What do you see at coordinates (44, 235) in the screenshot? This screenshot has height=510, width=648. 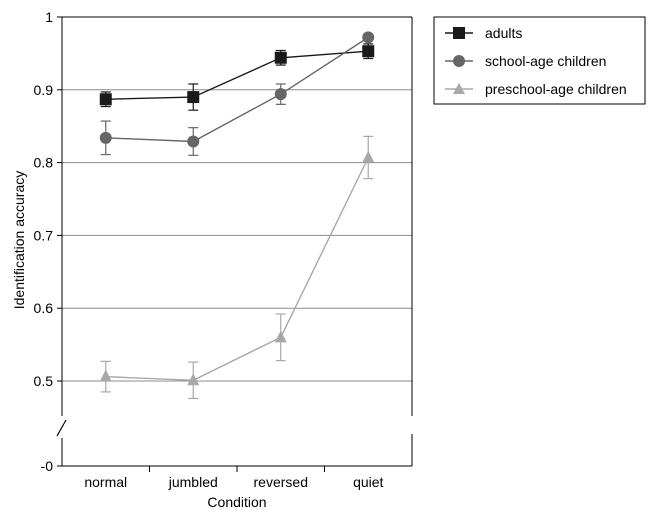 I see `y-tick-label-3: 0.7` at bounding box center [44, 235].